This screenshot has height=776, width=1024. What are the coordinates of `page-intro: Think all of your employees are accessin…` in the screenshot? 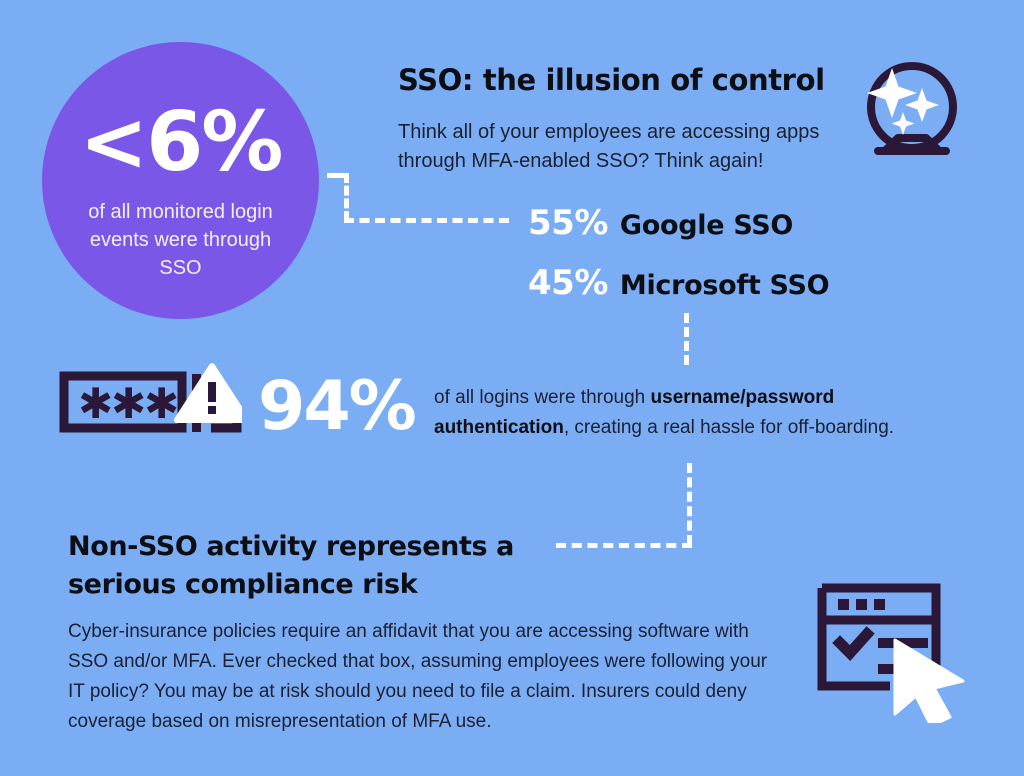 It's located at (609, 146).